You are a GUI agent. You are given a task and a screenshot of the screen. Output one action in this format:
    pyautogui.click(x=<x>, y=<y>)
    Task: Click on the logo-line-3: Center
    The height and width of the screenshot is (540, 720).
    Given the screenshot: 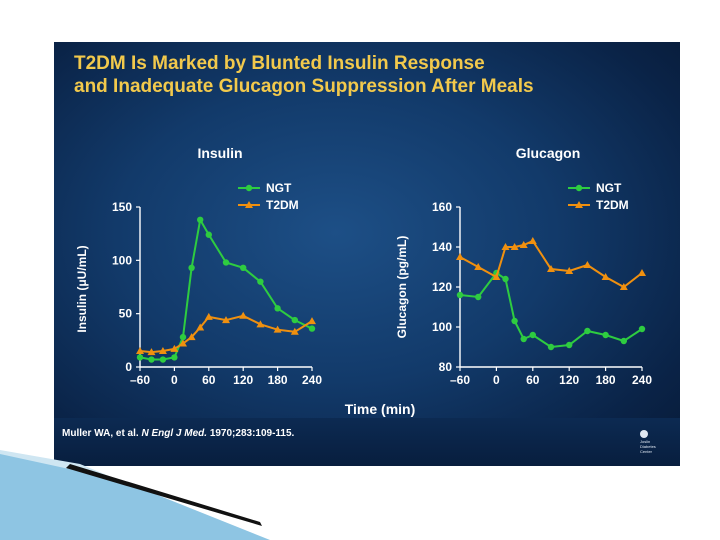 What is the action you would take?
    pyautogui.click(x=646, y=451)
    